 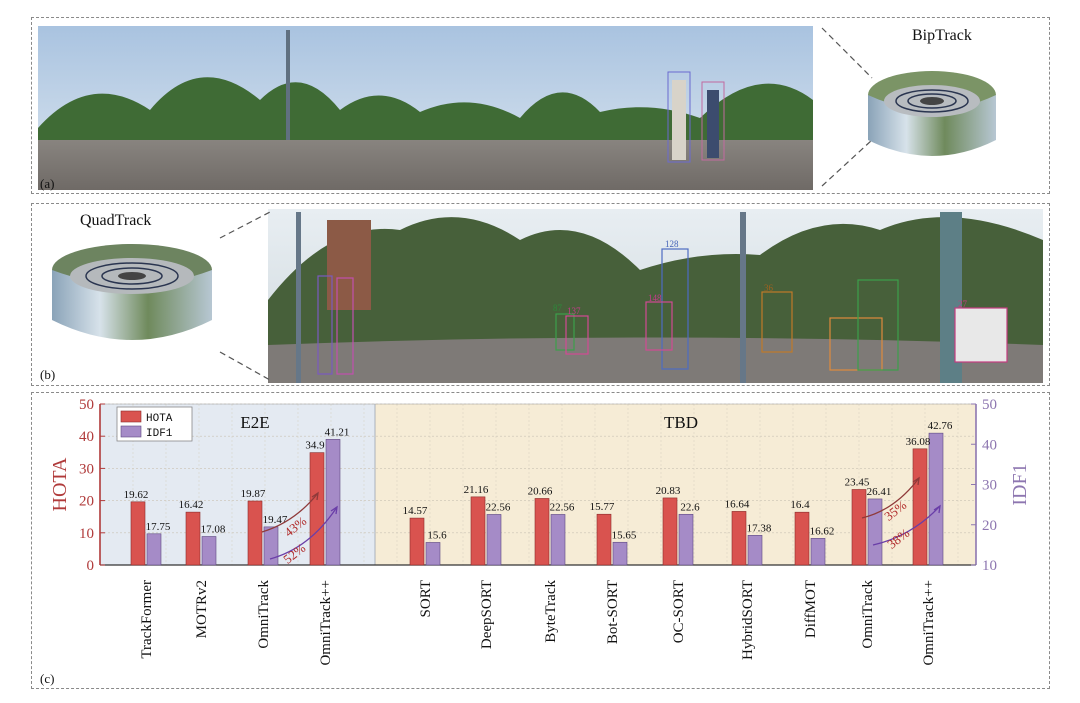 I want to click on track-id-label: 27, so click(x=962, y=304).